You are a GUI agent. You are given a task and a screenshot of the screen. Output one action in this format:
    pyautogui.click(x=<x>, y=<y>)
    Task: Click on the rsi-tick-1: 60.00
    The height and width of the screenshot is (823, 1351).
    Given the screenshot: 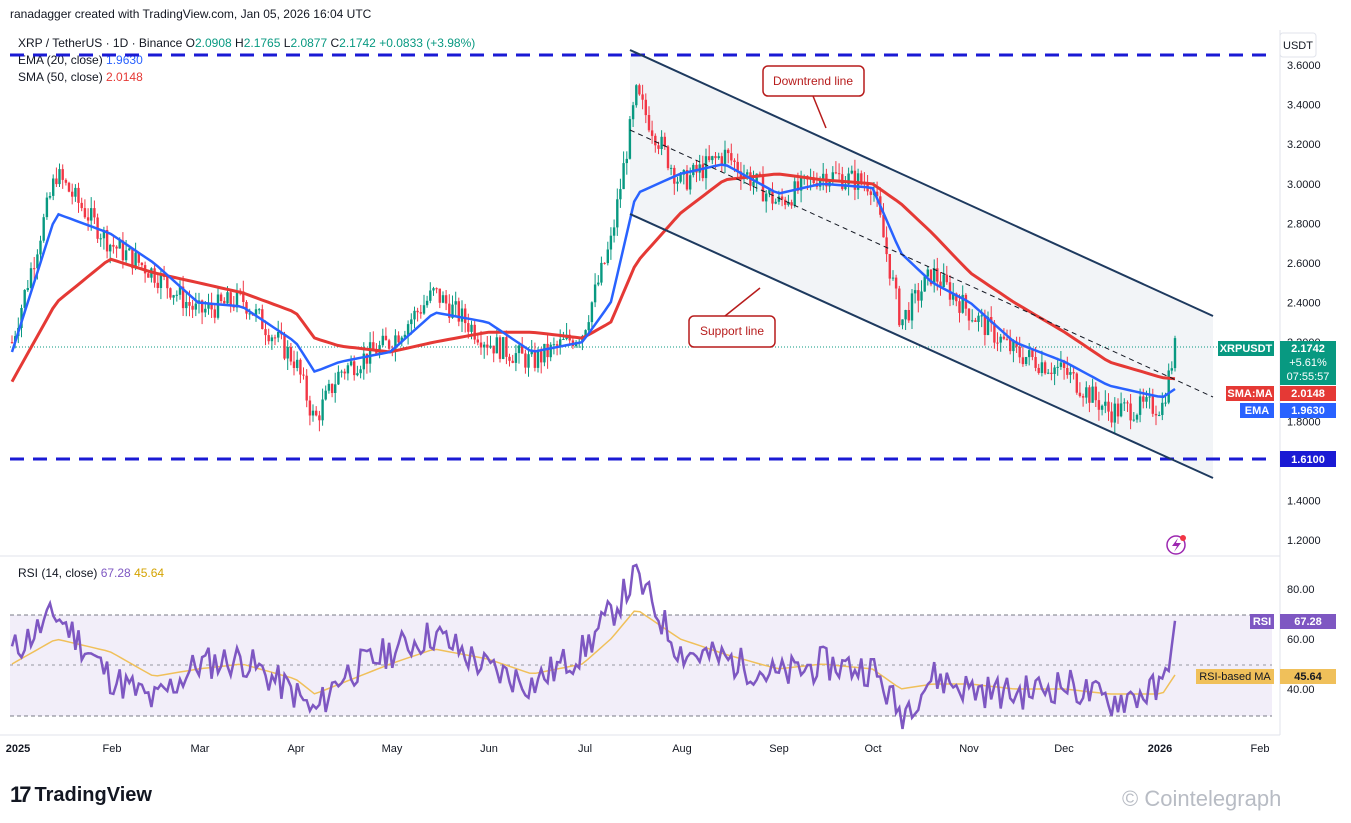 What is the action you would take?
    pyautogui.click(x=1301, y=640)
    